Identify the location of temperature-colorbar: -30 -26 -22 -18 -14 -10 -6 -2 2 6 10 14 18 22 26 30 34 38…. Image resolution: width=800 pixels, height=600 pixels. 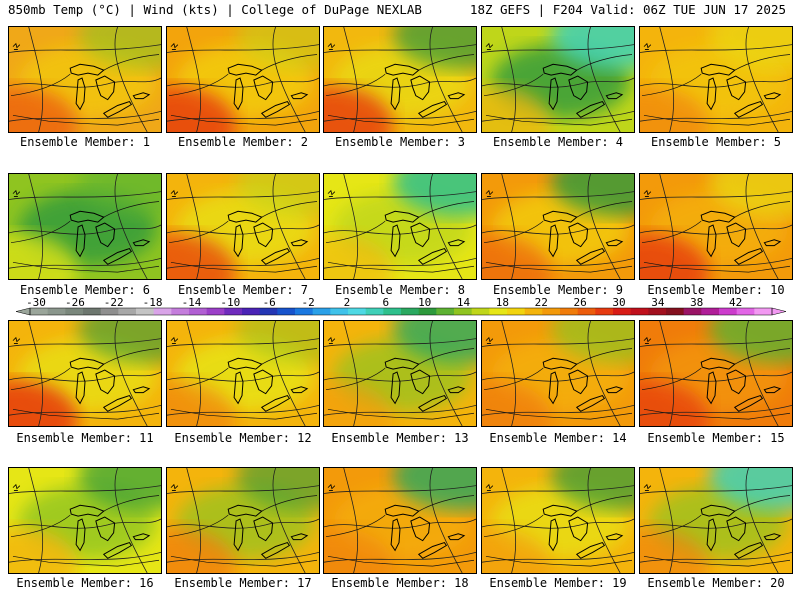
(401, 306).